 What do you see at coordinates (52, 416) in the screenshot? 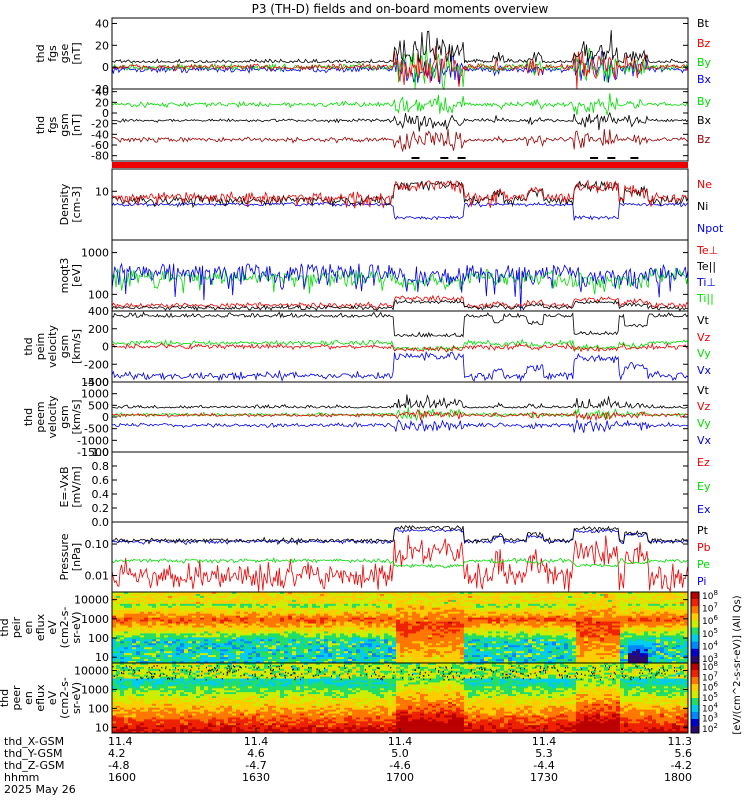
I see `y-axis-label-line: velocity` at bounding box center [52, 416].